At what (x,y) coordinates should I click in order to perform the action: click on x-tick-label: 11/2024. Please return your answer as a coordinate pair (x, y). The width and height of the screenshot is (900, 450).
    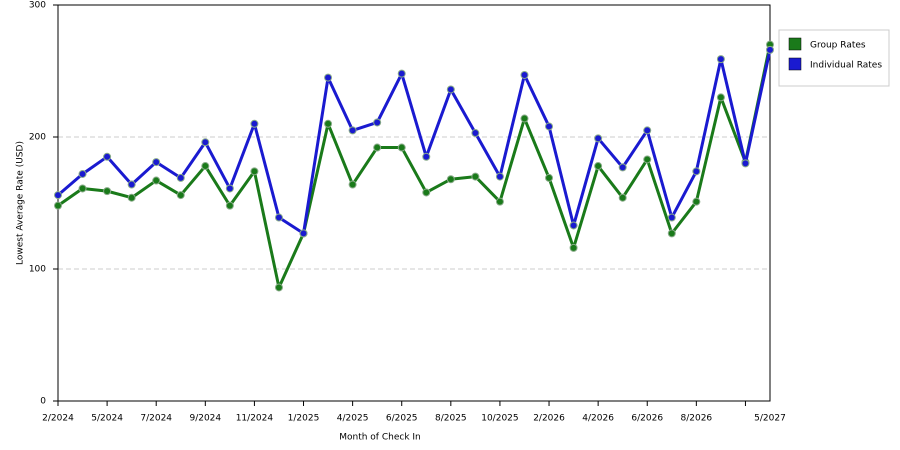
    Looking at the image, I should click on (255, 419).